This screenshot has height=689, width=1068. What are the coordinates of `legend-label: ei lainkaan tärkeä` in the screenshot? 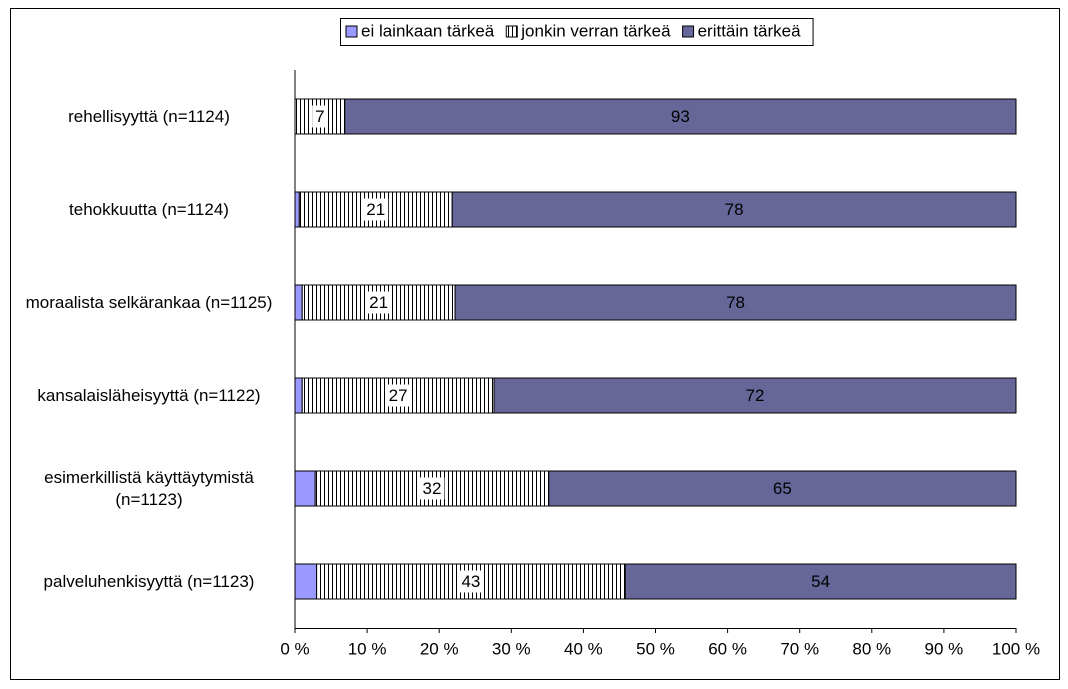 It's located at (428, 30).